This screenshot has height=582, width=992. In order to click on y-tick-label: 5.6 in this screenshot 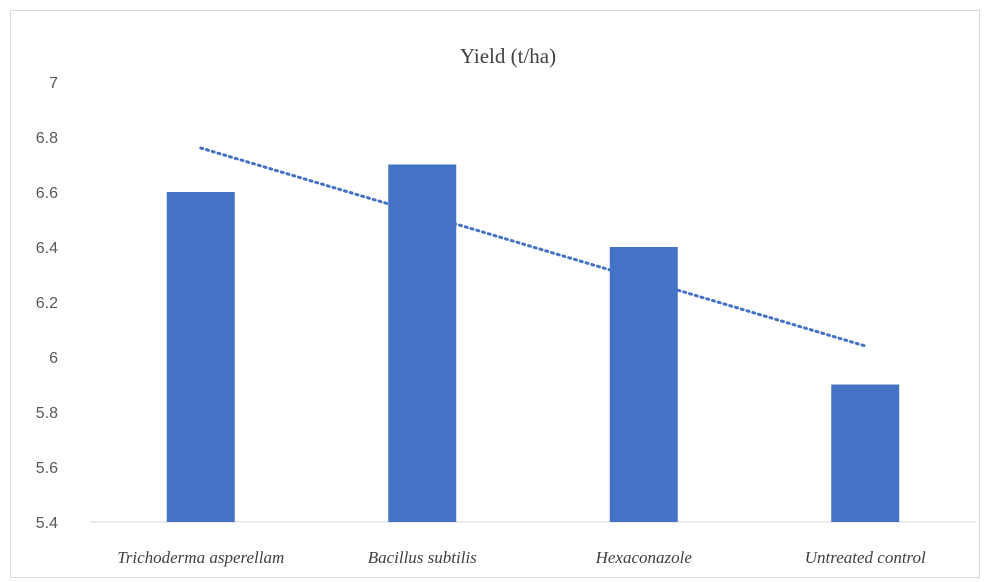, I will do `click(47, 468)`.